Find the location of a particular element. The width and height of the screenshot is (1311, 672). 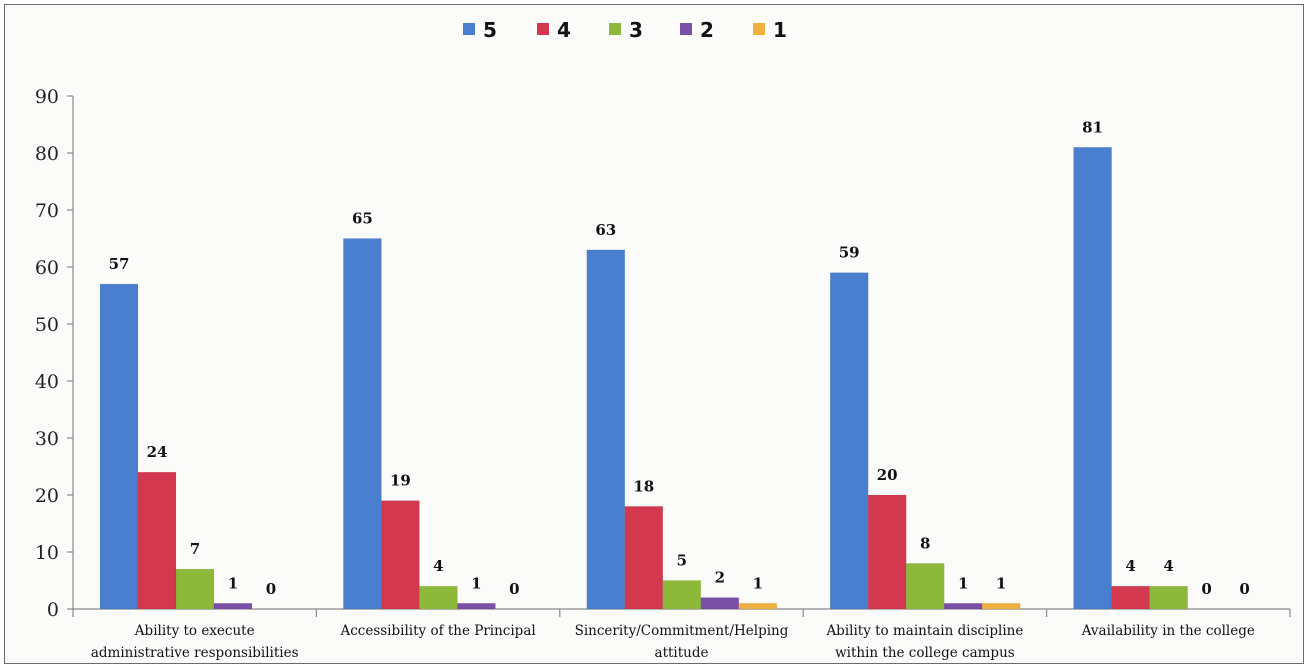

x-category-label: within the college campus is located at coordinates (925, 653).